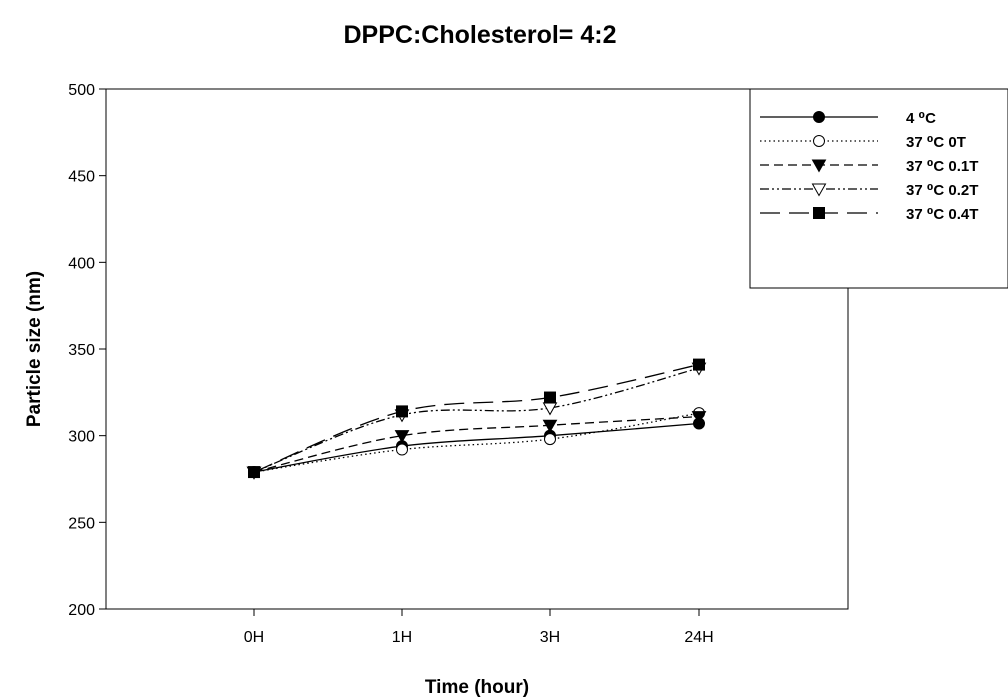 The width and height of the screenshot is (1008, 700). What do you see at coordinates (869, 214) in the screenshot?
I see `legend-item: 37 ⁰C 0.4T` at bounding box center [869, 214].